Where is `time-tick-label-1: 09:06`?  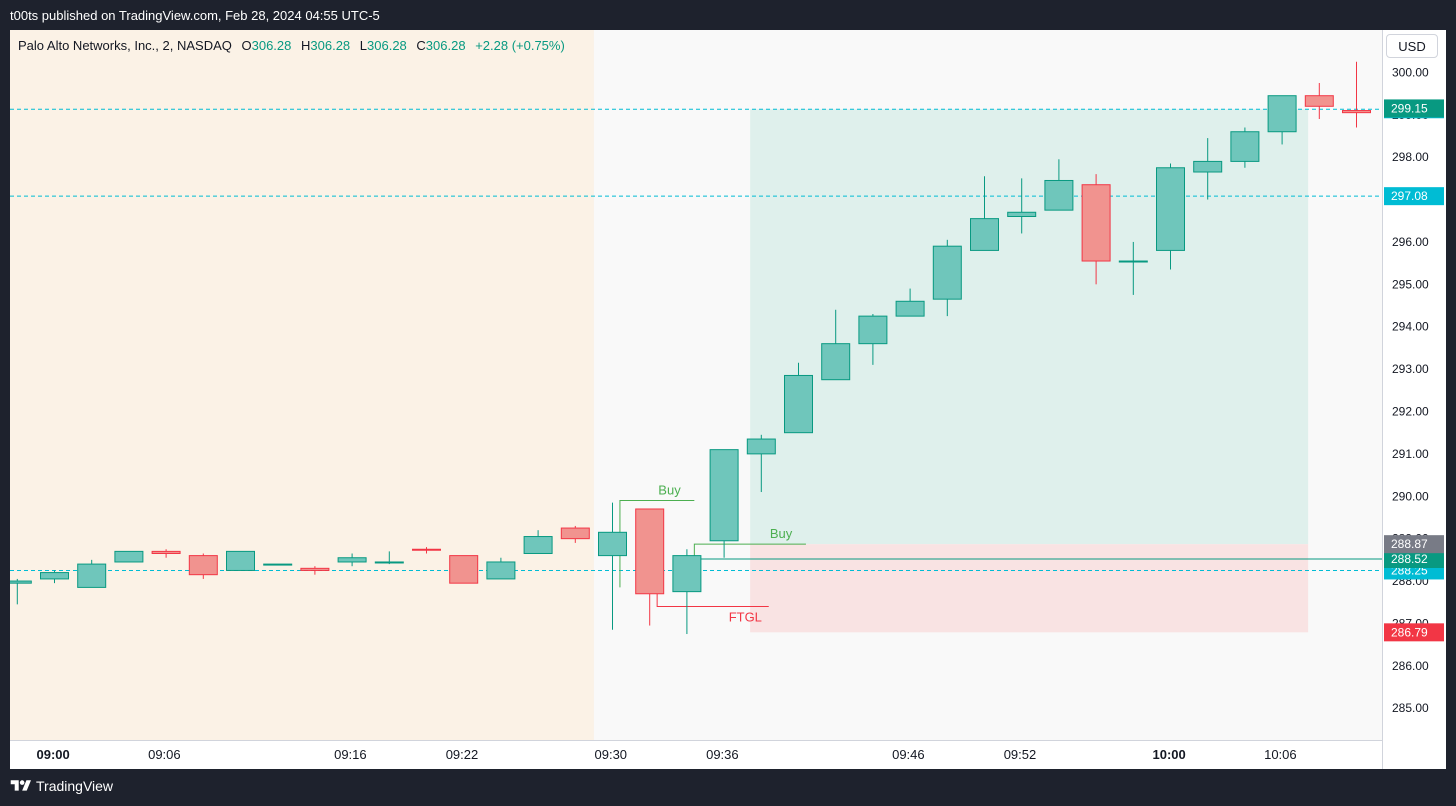
time-tick-label-1: 09:06 is located at coordinates (164, 754).